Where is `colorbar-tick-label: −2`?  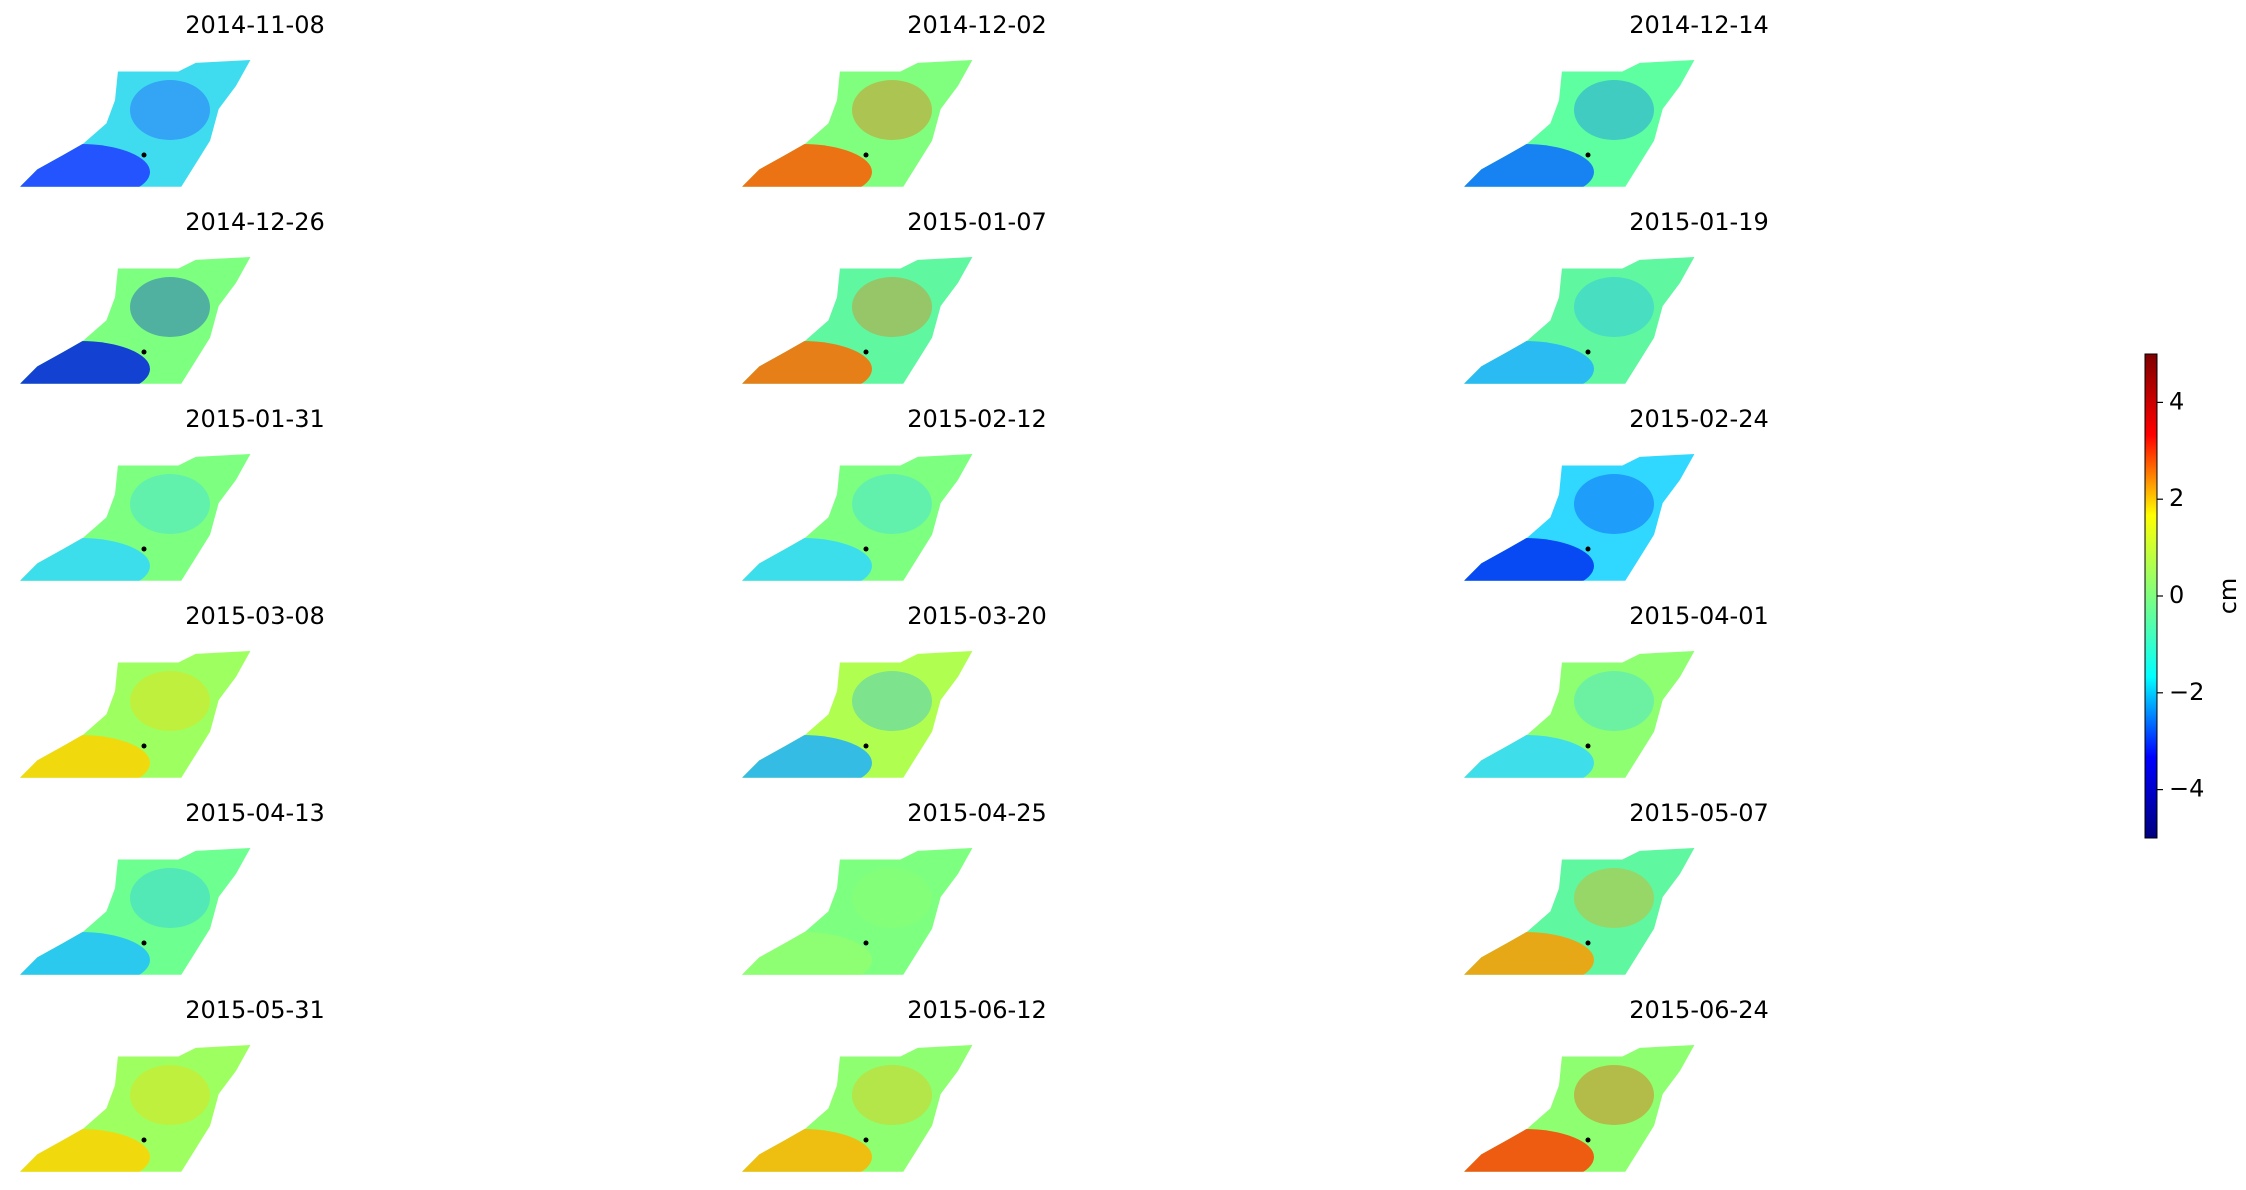
colorbar-tick-label: −2 is located at coordinates (2186, 692).